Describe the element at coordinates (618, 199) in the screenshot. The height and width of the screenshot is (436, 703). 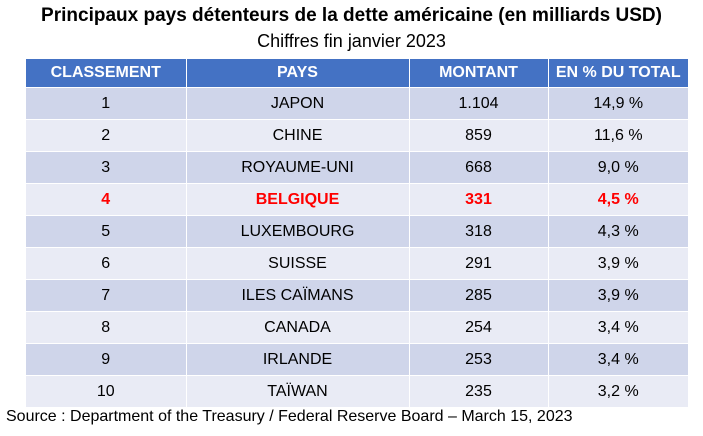
I see `cell-percent: 4,5 %` at that location.